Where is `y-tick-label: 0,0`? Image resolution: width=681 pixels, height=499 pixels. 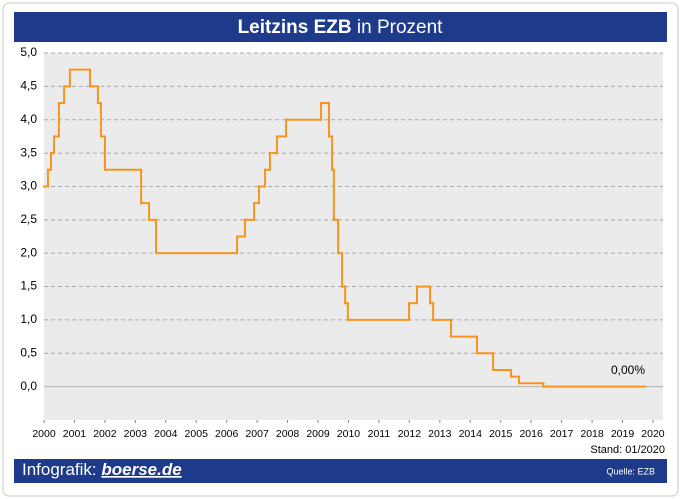 y-tick-label: 0,0 is located at coordinates (28, 386).